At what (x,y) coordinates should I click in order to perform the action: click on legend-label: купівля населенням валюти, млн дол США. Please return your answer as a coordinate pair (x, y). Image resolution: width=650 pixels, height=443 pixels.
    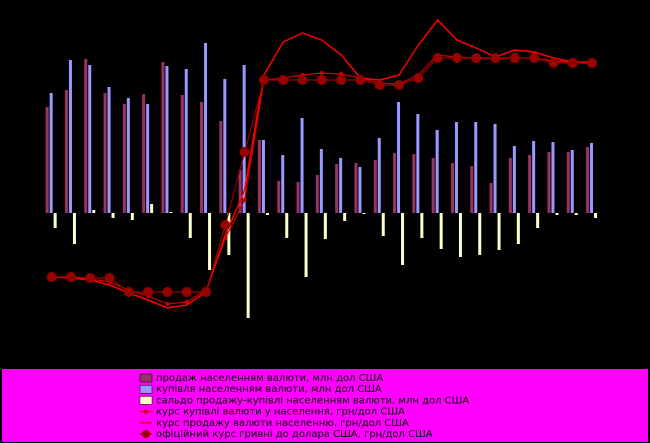
    Looking at the image, I should click on (269, 389).